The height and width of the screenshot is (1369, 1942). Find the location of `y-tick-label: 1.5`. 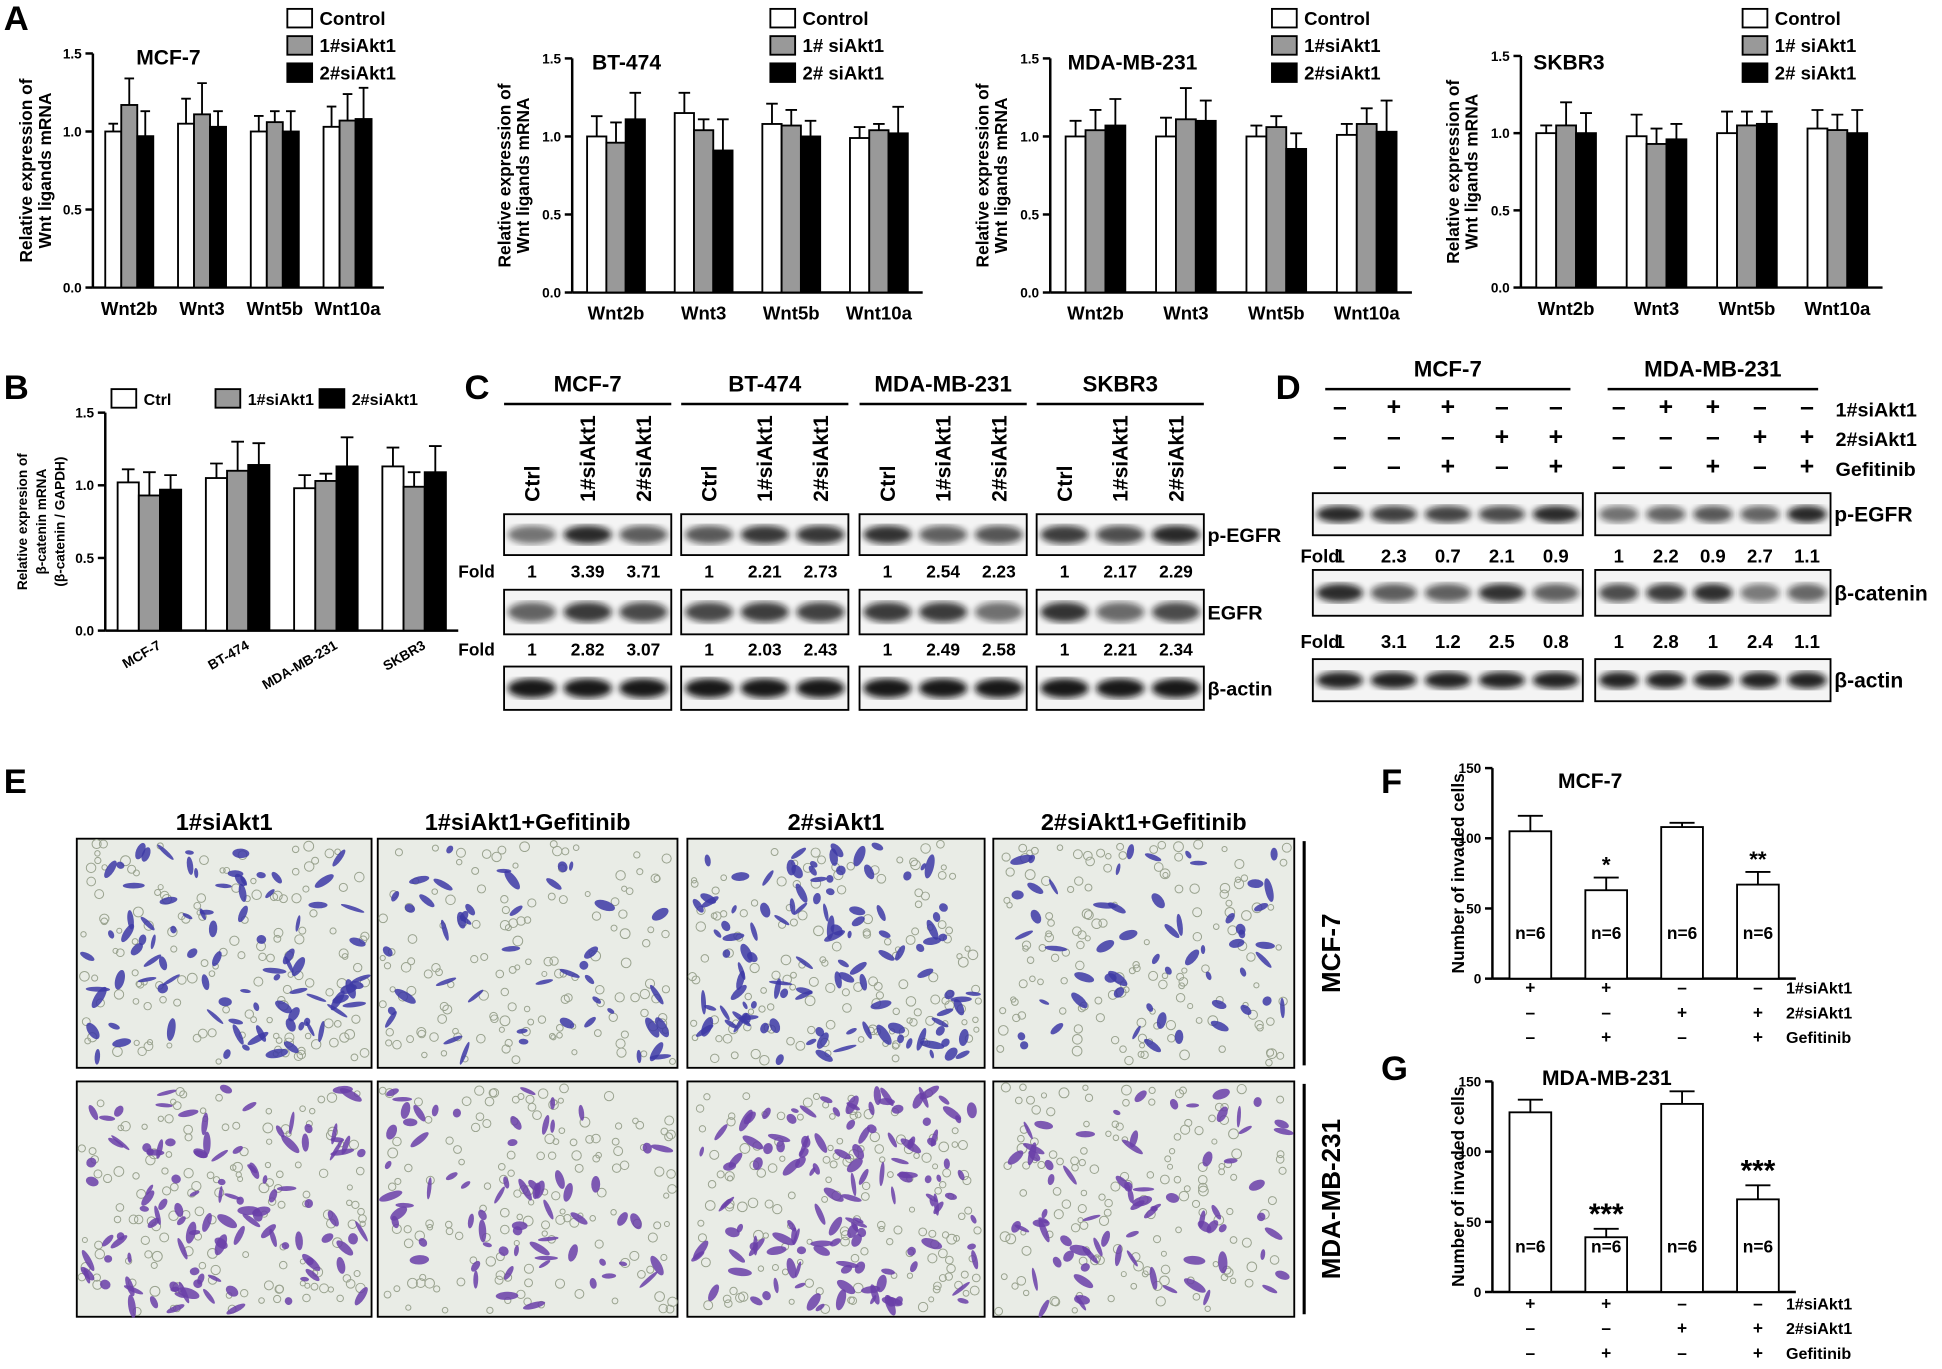

y-tick-label: 1.5 is located at coordinates (72, 53).